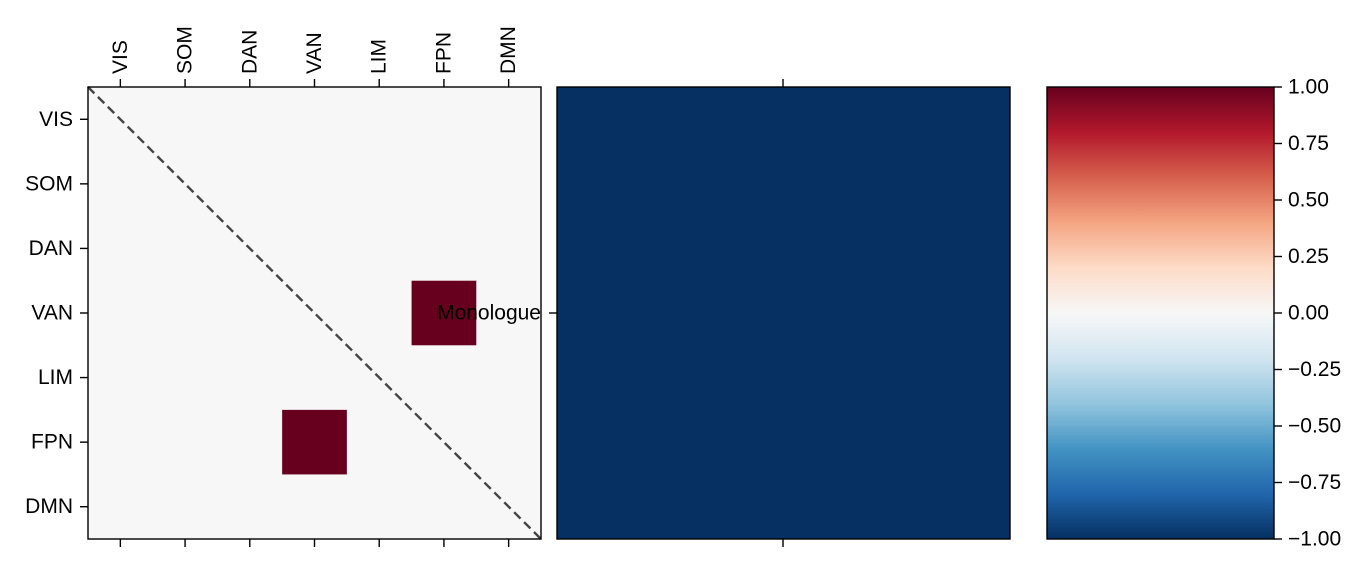 The image size is (1366, 568). Describe the element at coordinates (250, 378) in the screenshot. I see `matrix-cell-lim-dan` at that location.